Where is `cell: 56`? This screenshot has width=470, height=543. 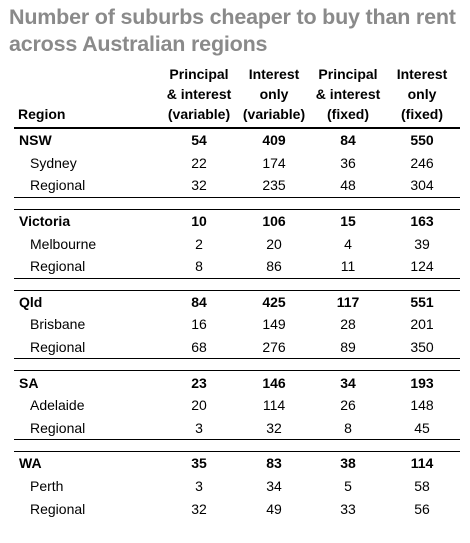 cell: 56 is located at coordinates (422, 508).